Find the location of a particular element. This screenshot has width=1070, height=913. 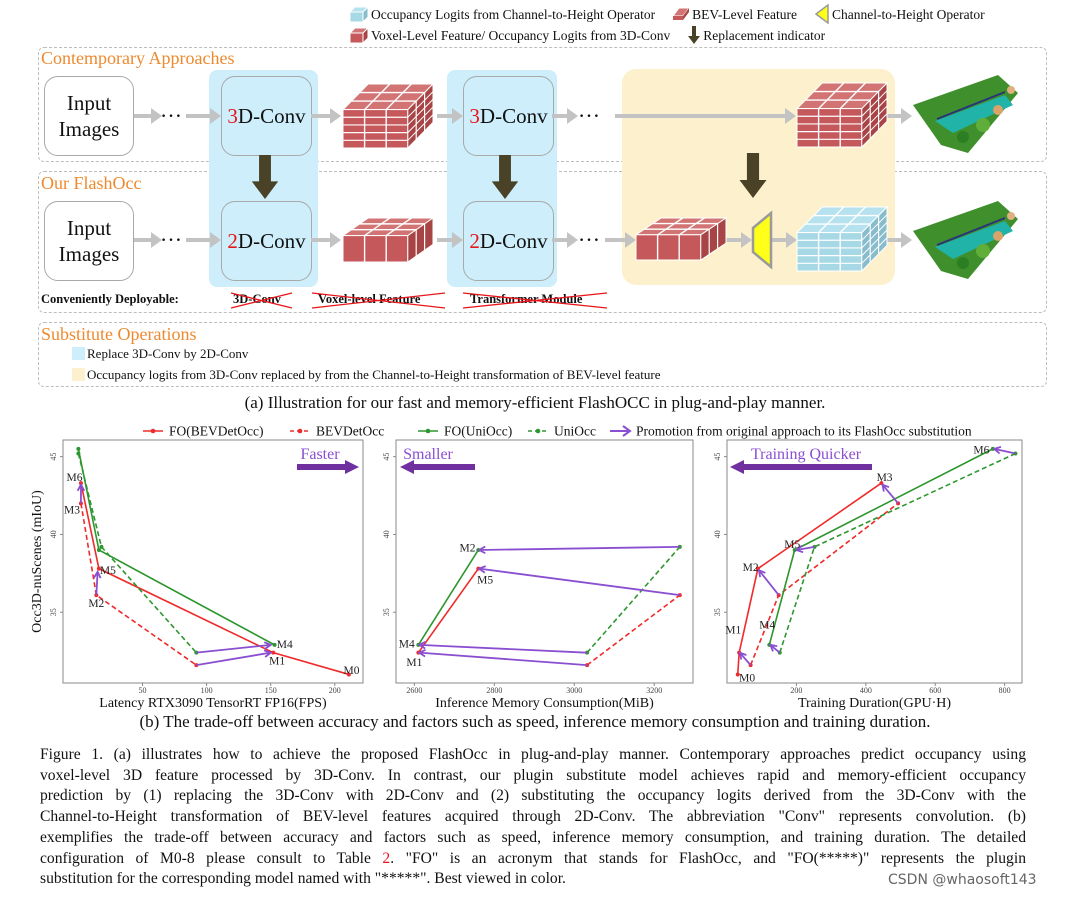

x-tick-label: 3200 is located at coordinates (654, 690).